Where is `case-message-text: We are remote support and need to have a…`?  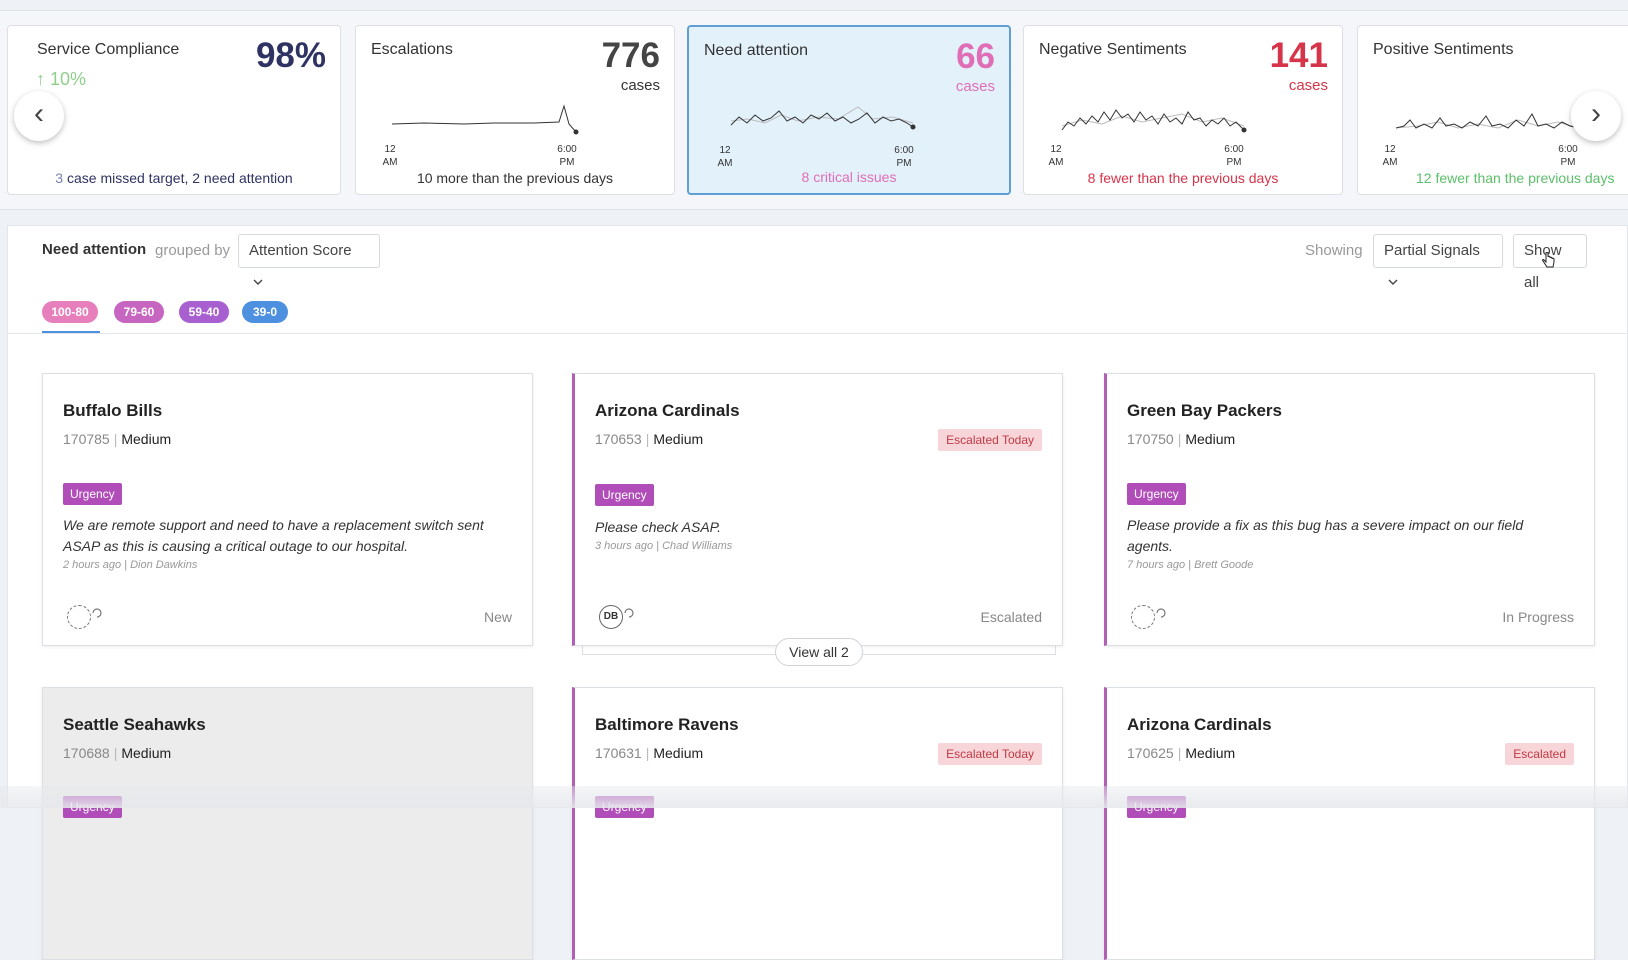 case-message-text: We are remote support and need to have a… is located at coordinates (273, 535).